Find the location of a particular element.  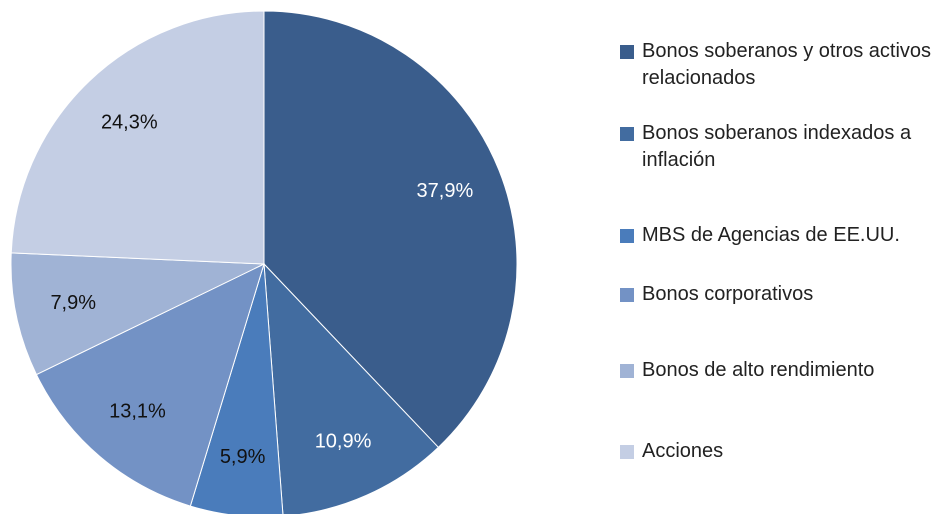

legend-item: Bonos soberanos indexados a inflación is located at coordinates (780, 147).